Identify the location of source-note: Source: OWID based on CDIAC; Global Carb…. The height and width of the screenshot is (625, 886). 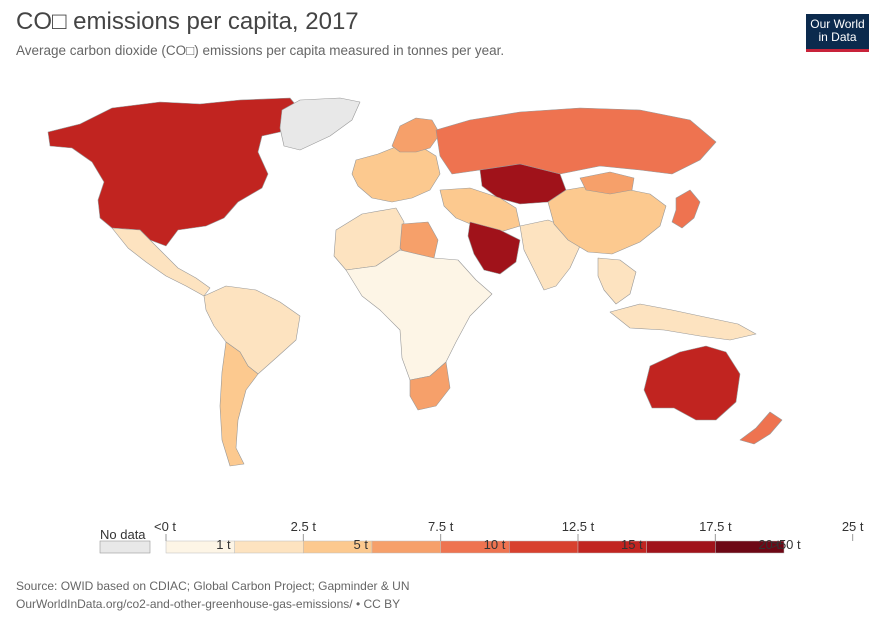
(213, 595).